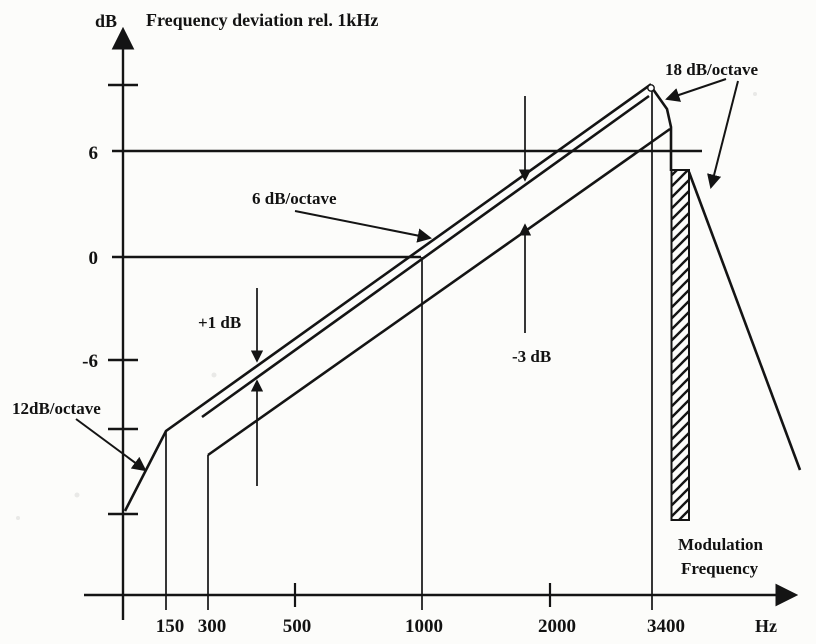 Image resolution: width=816 pixels, height=644 pixels. I want to click on chart-title: Frequency deviation rel. 1kHz, so click(262, 20).